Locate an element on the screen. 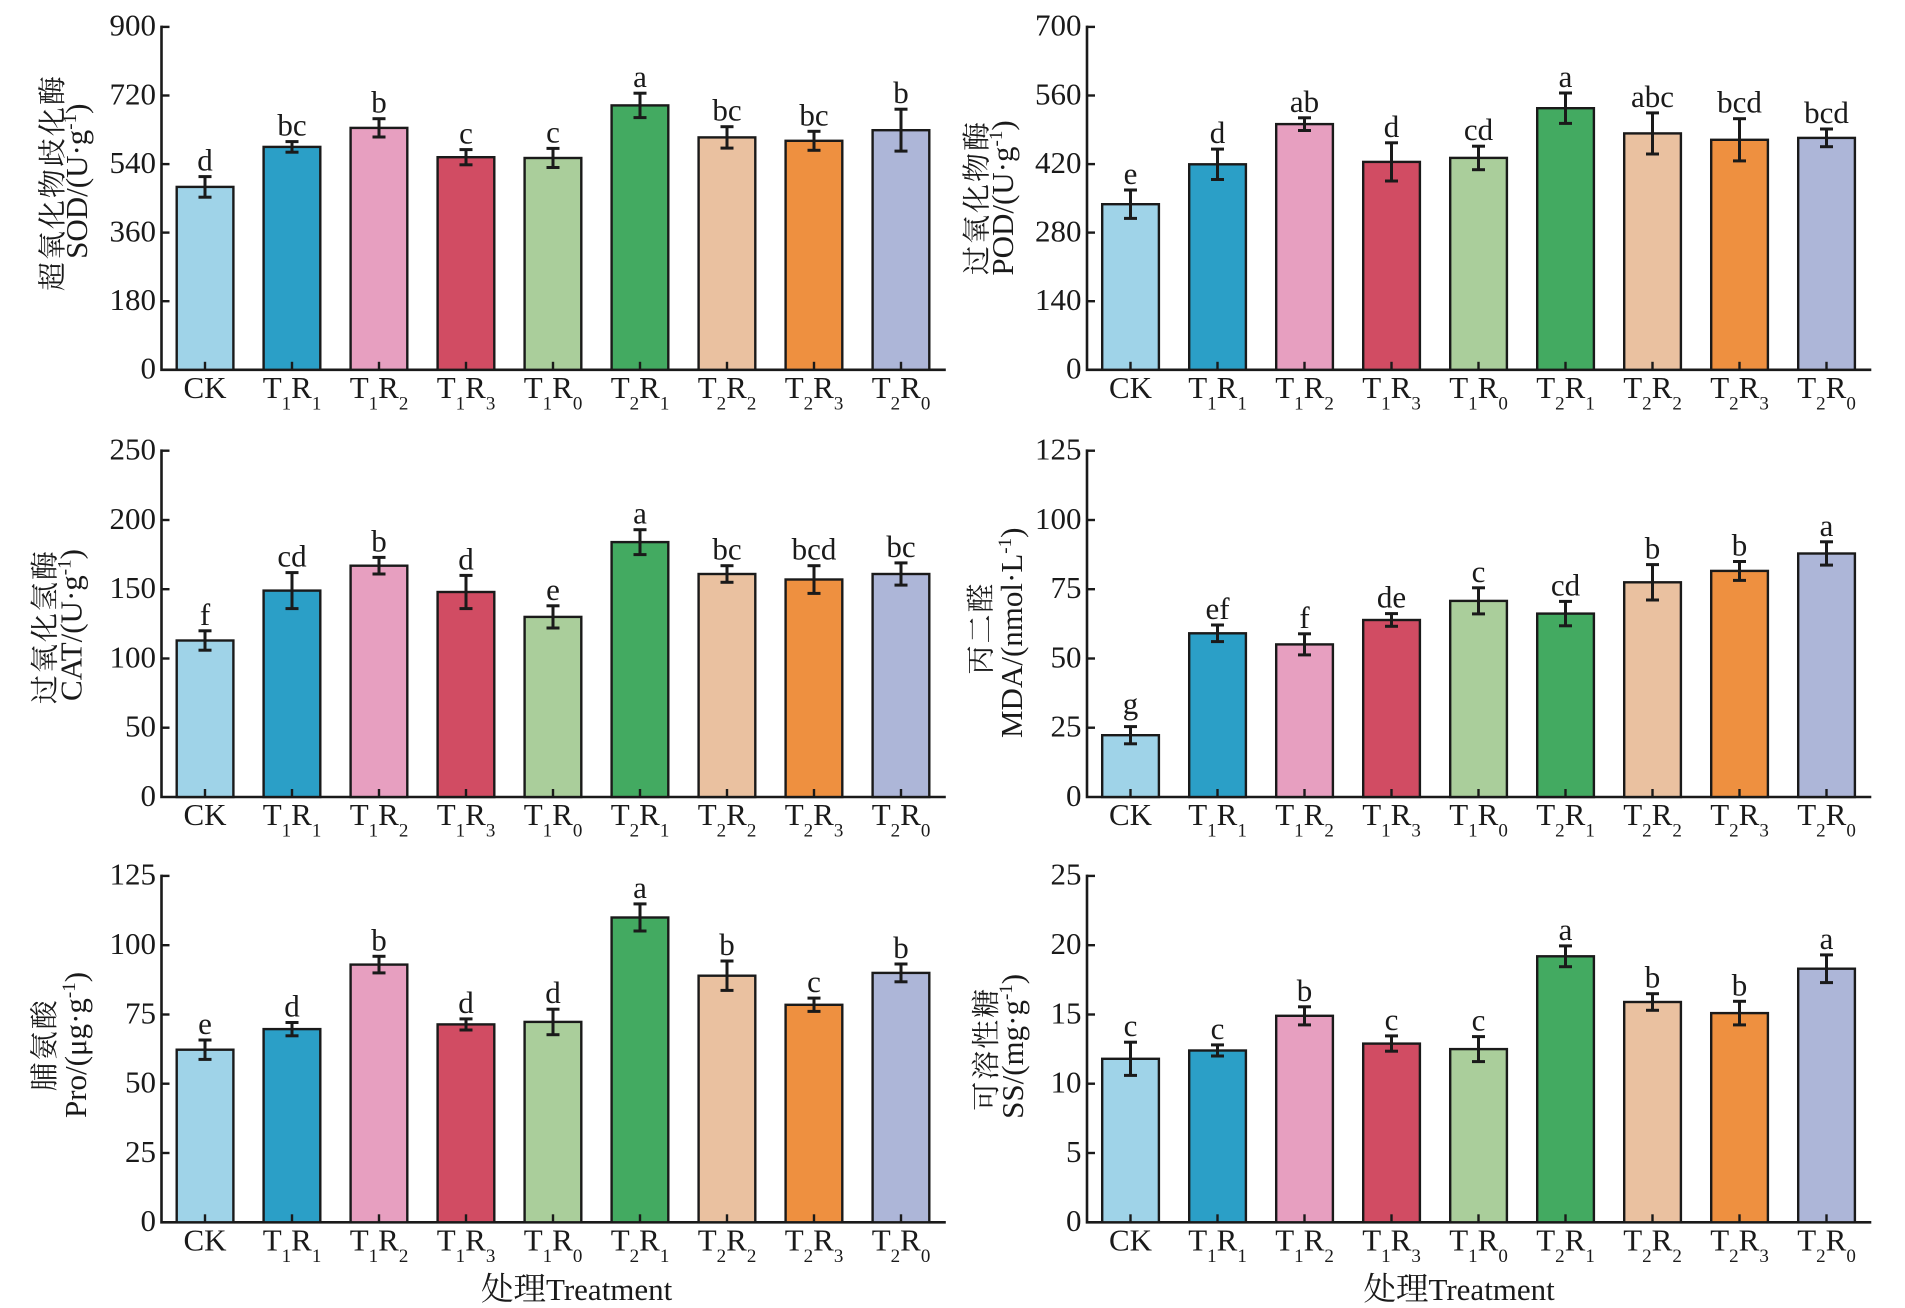  svg-text: e is located at coordinates (553, 589).